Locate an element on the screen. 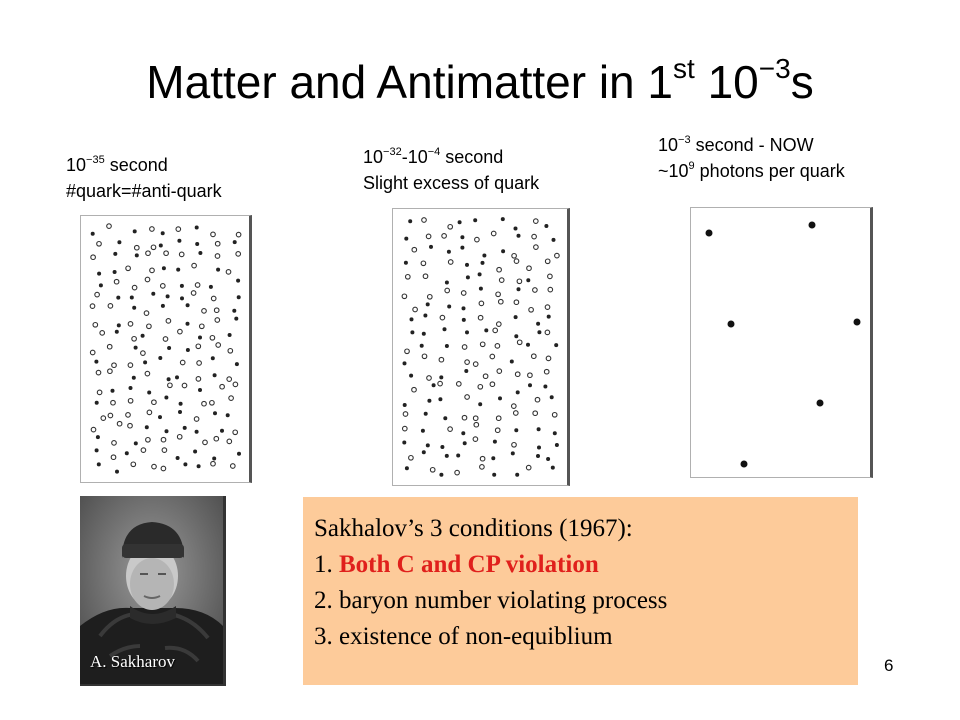  condition-1: 1. Both C and CP violation is located at coordinates (456, 564).